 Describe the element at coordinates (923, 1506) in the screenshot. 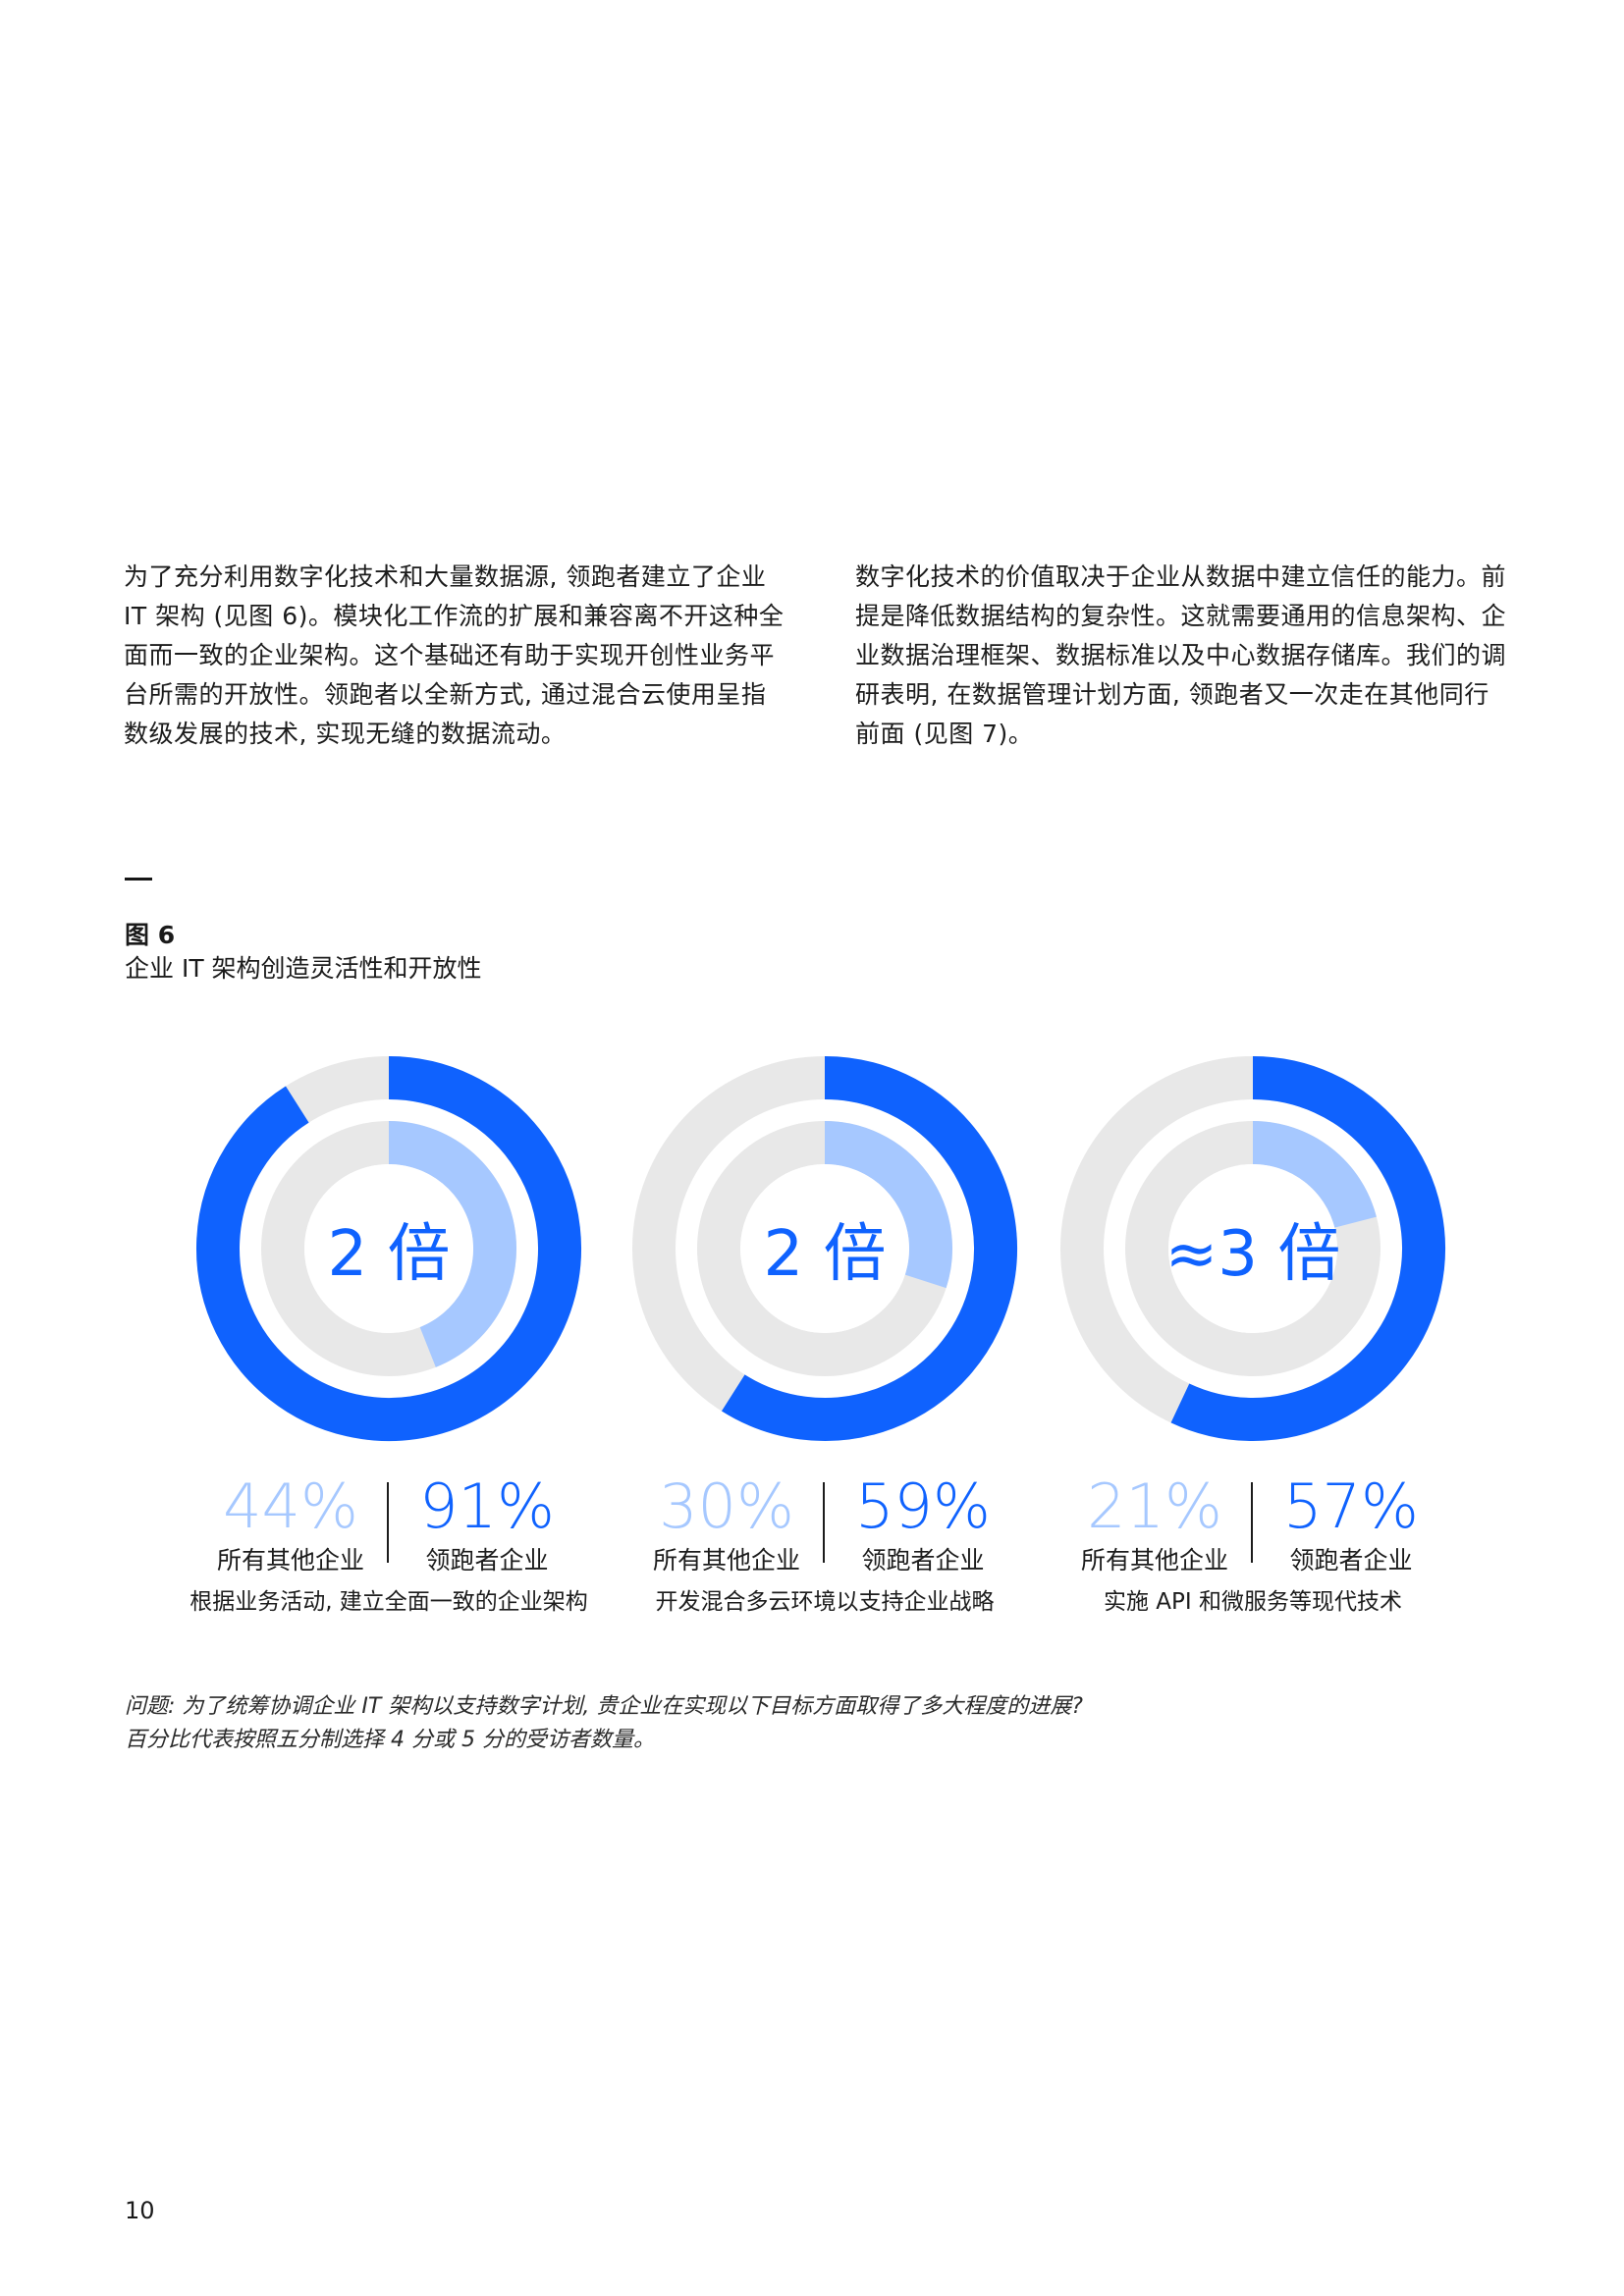

I see `leader-percent: 59%` at that location.